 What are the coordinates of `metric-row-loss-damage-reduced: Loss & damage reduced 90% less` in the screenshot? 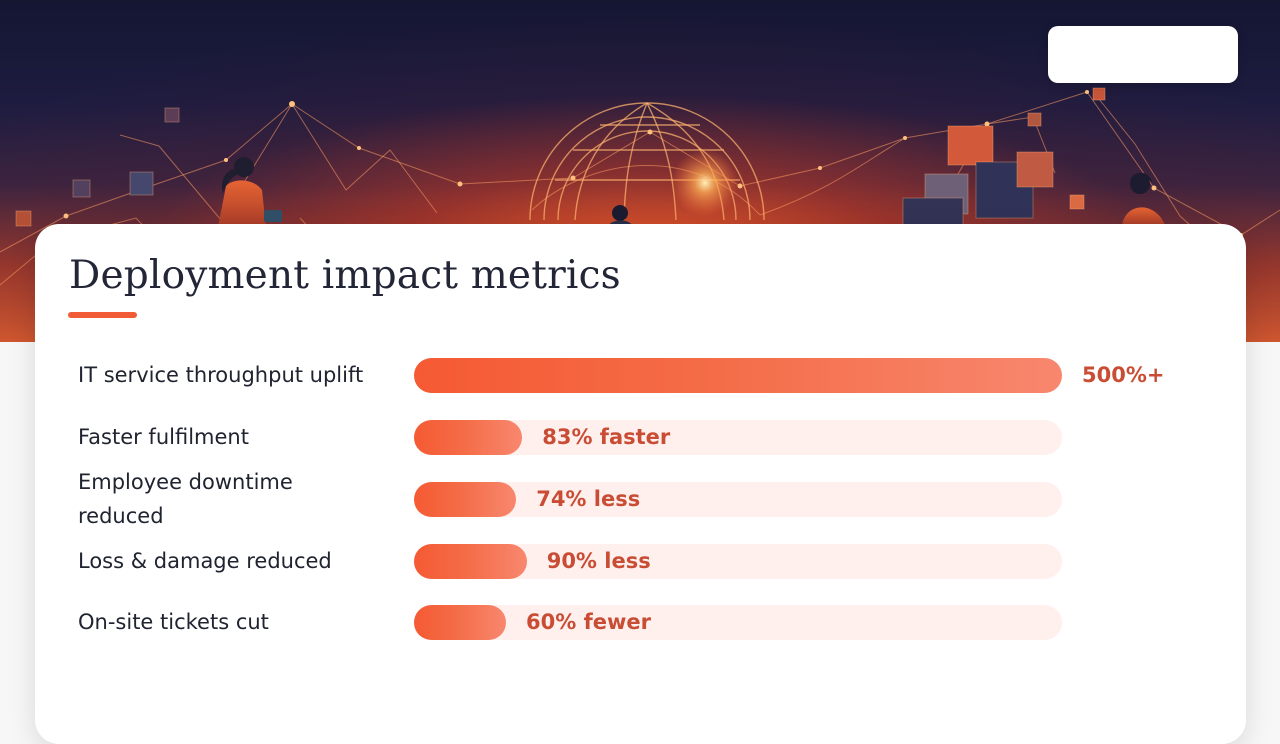 It's located at (640, 561).